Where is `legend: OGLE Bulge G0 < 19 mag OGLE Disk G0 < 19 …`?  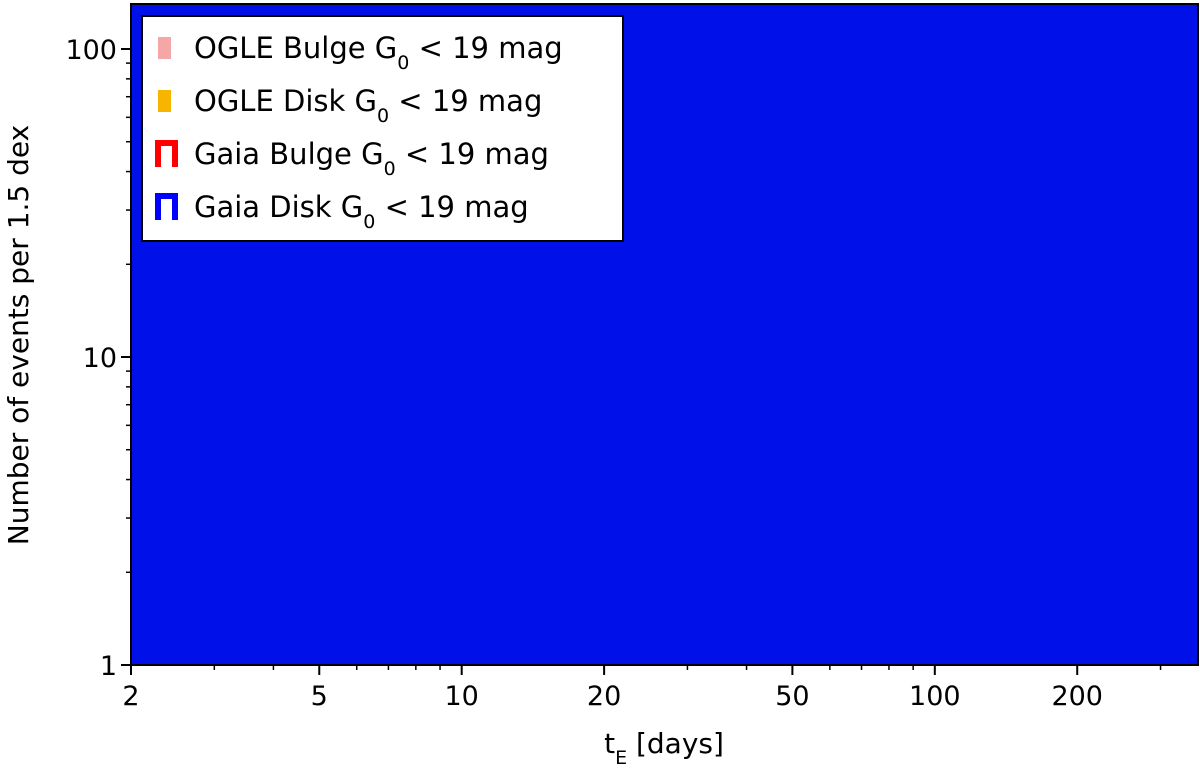
legend: OGLE Bulge G0 < 19 mag OGLE Disk G0 < 19 … is located at coordinates (382, 128).